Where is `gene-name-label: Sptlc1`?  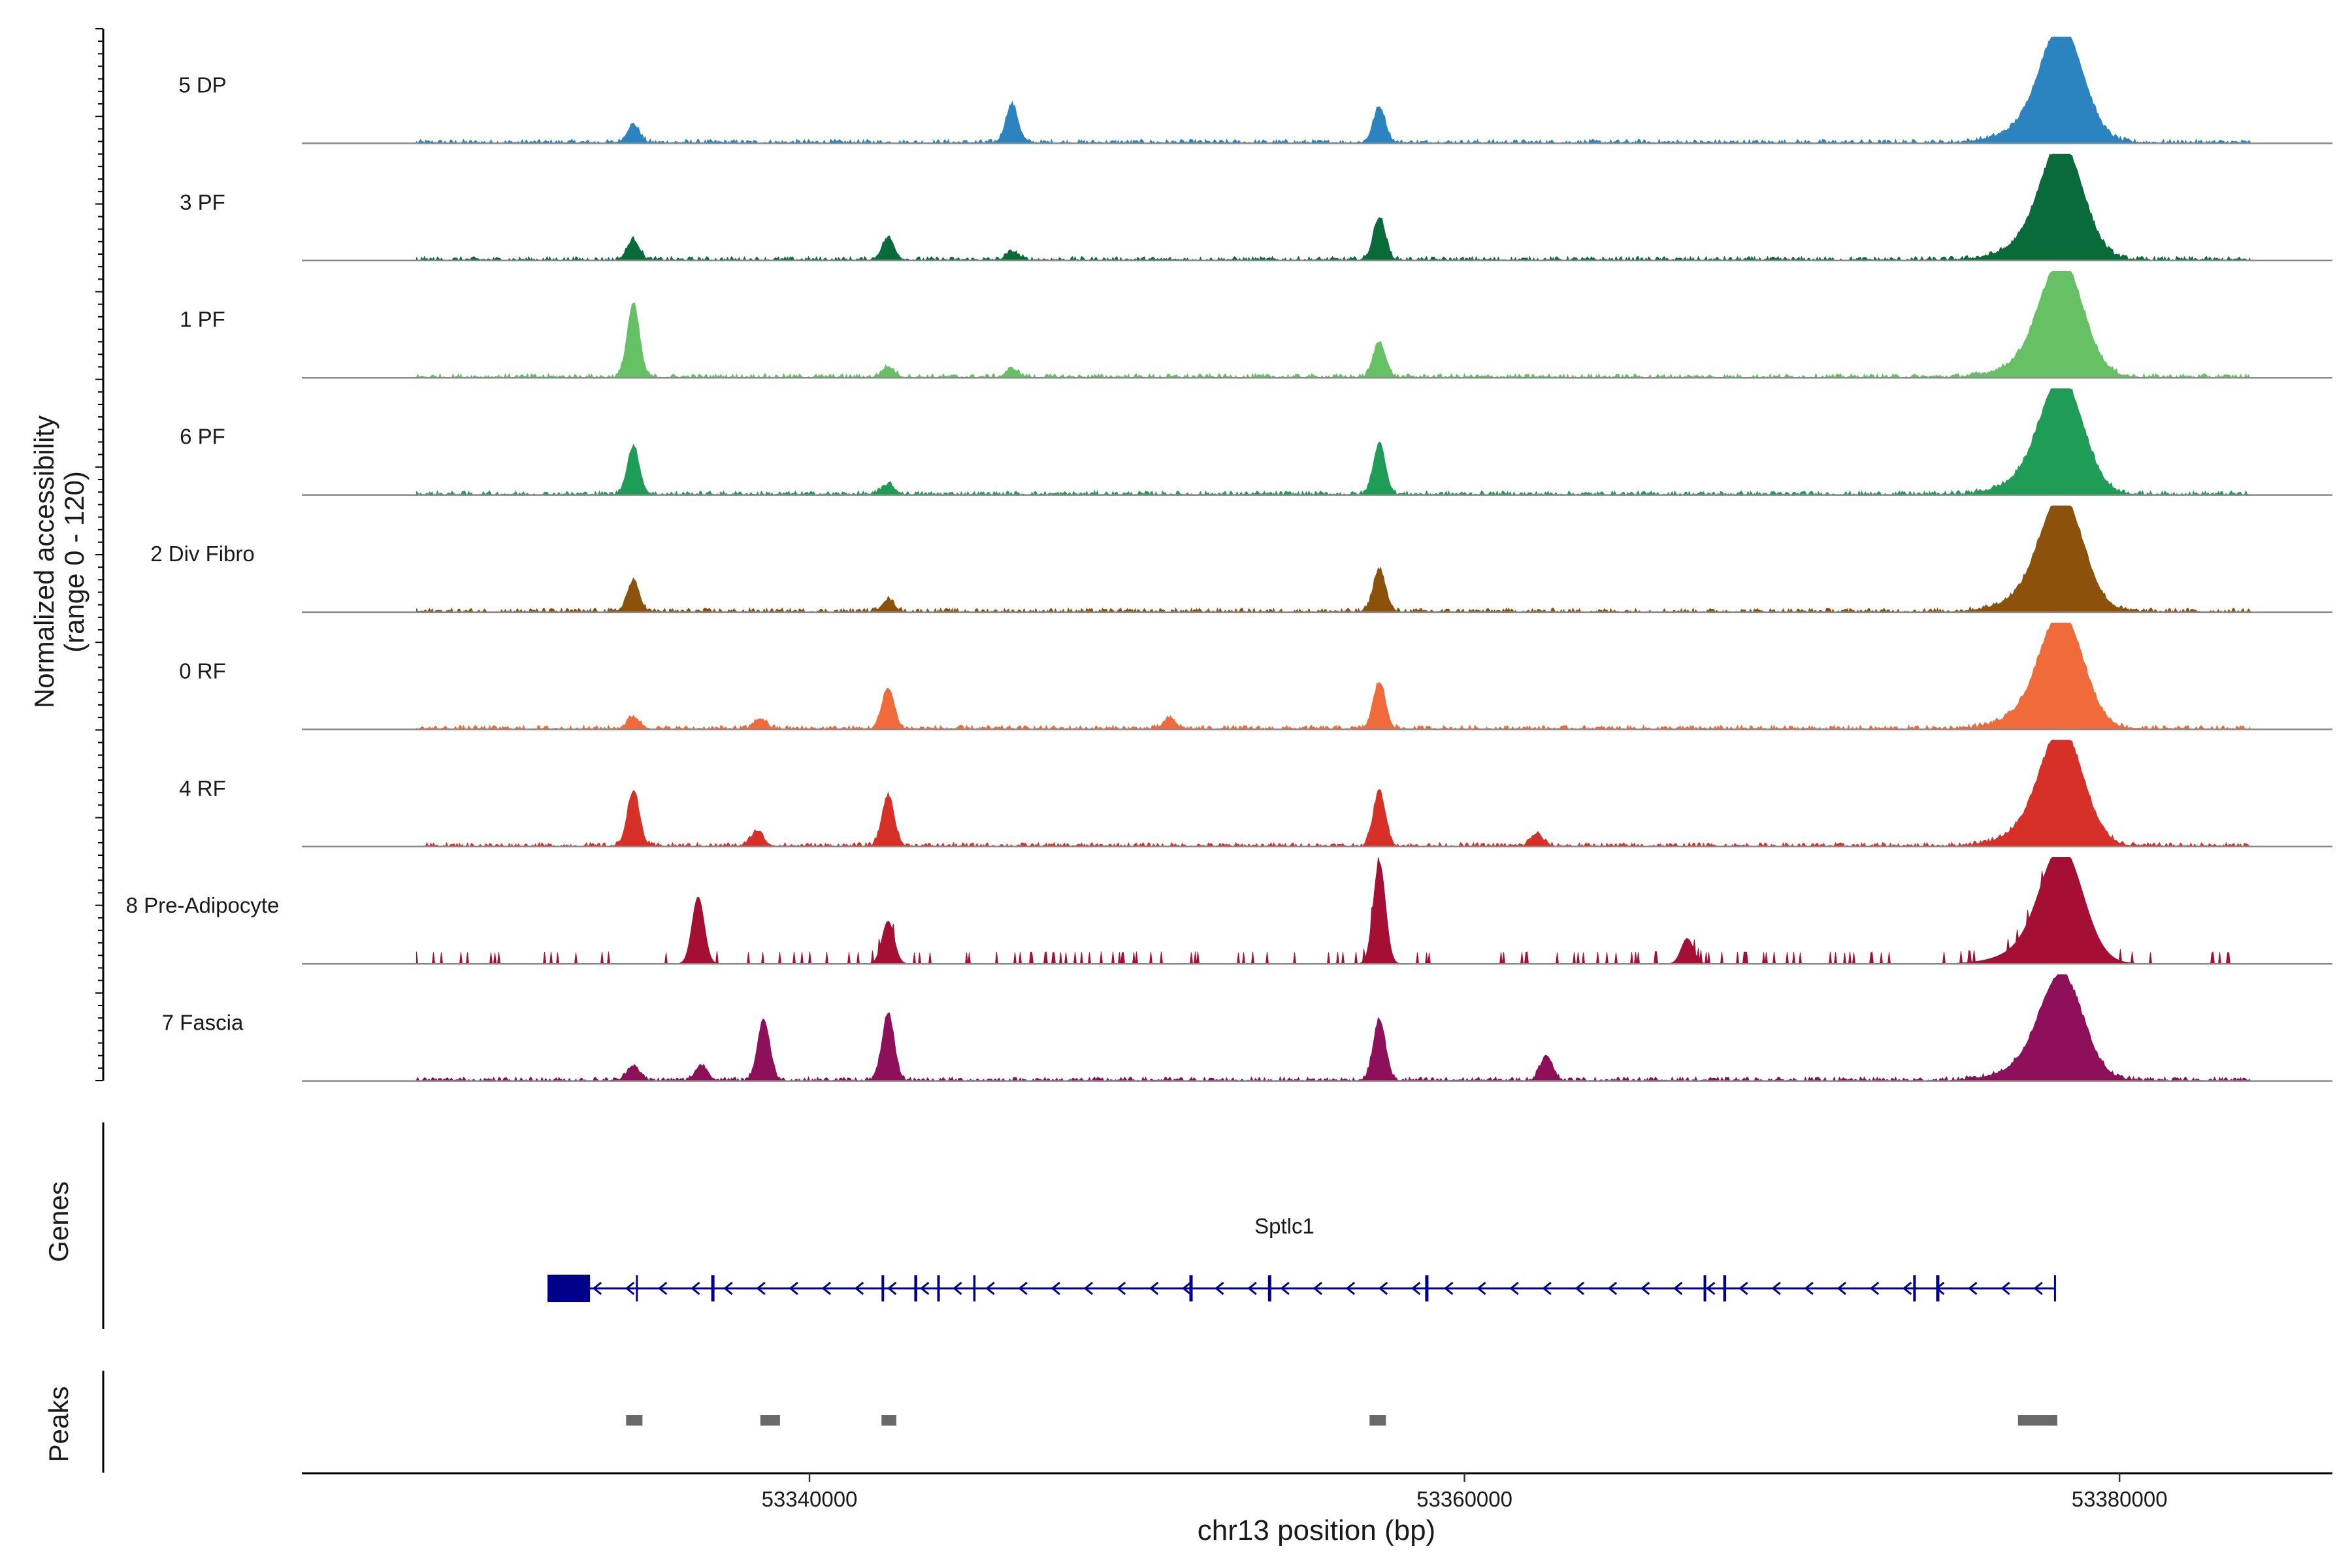 gene-name-label: Sptlc1 is located at coordinates (1284, 1226).